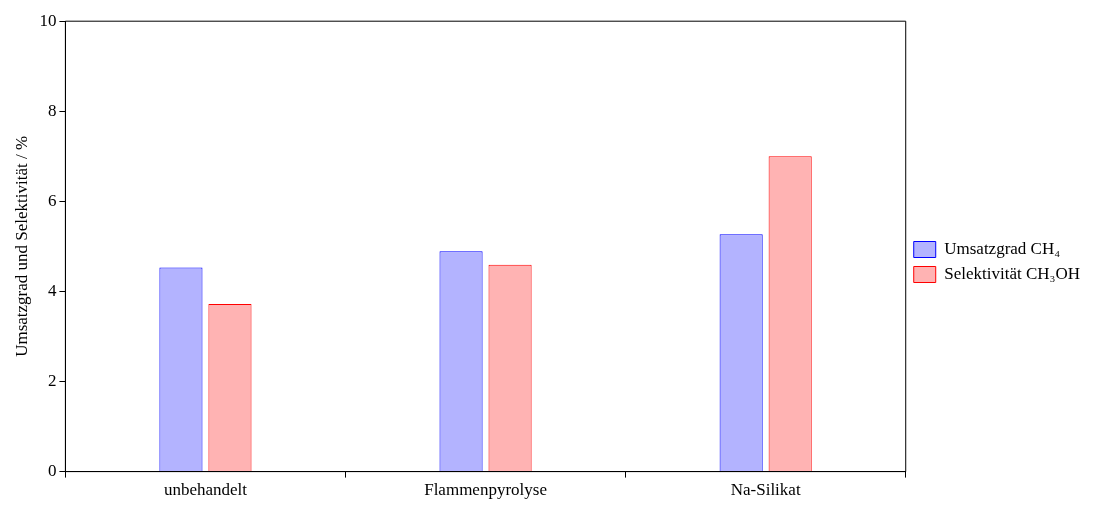 This screenshot has width=1102, height=506. I want to click on x-tick-label: Na-Silikat, so click(765, 490).